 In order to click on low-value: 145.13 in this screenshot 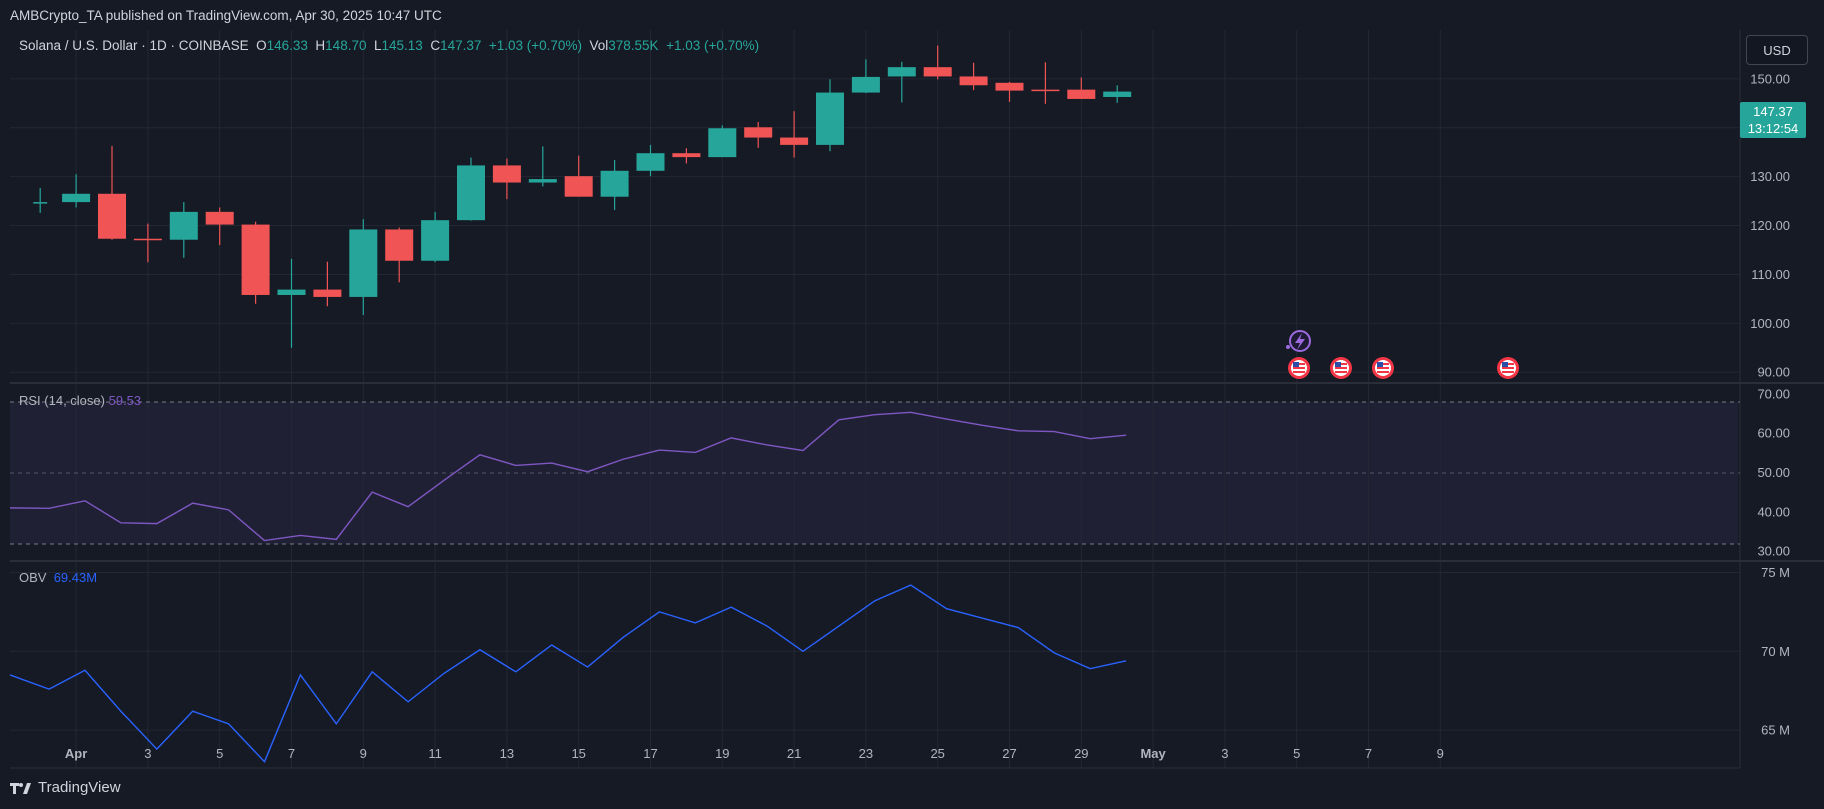, I will do `click(402, 45)`.